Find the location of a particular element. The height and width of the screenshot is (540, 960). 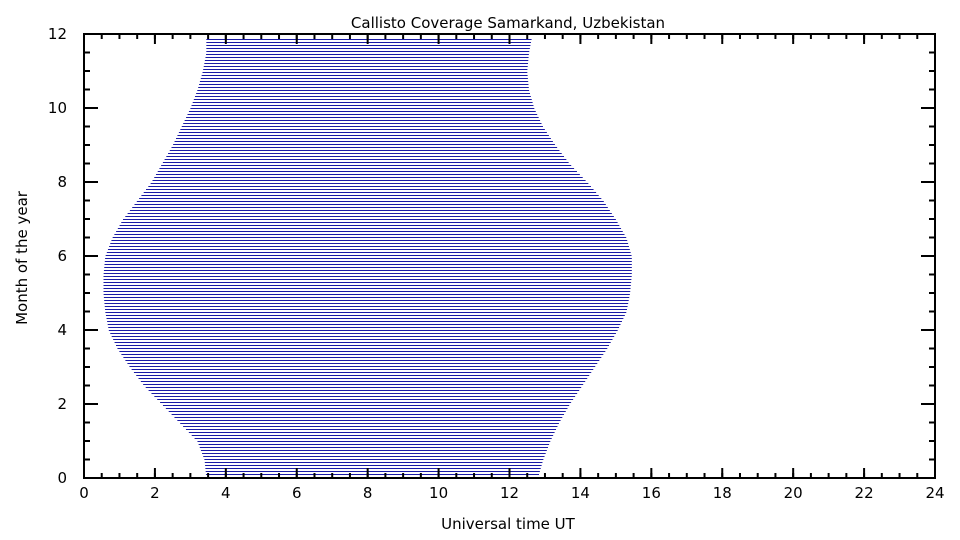

y-tick-label: 12 is located at coordinates (57, 34).